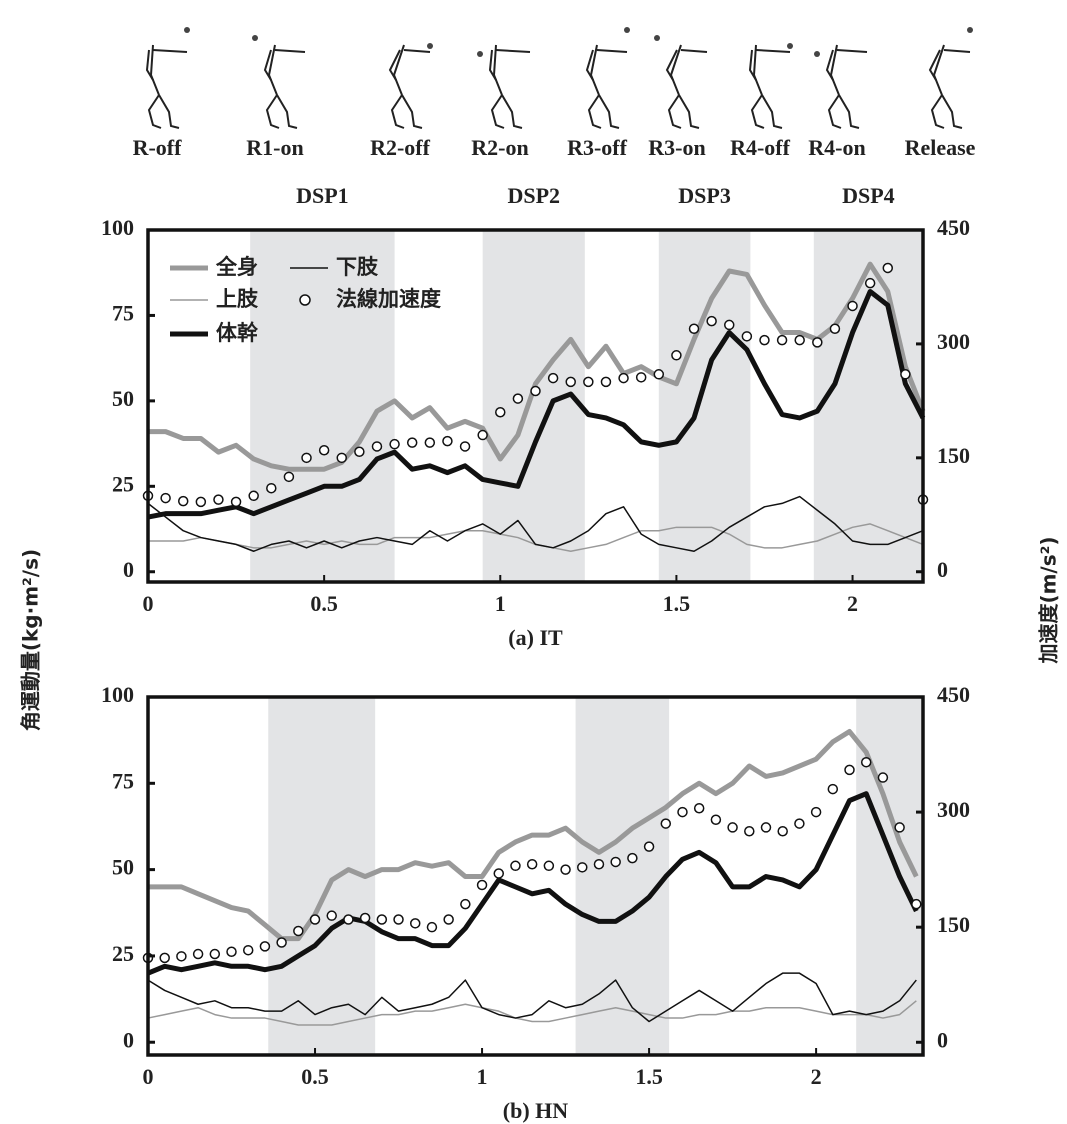 This screenshot has width=1067, height=1124. What do you see at coordinates (158, 147) in the screenshot?
I see `phase-label: R-off` at bounding box center [158, 147].